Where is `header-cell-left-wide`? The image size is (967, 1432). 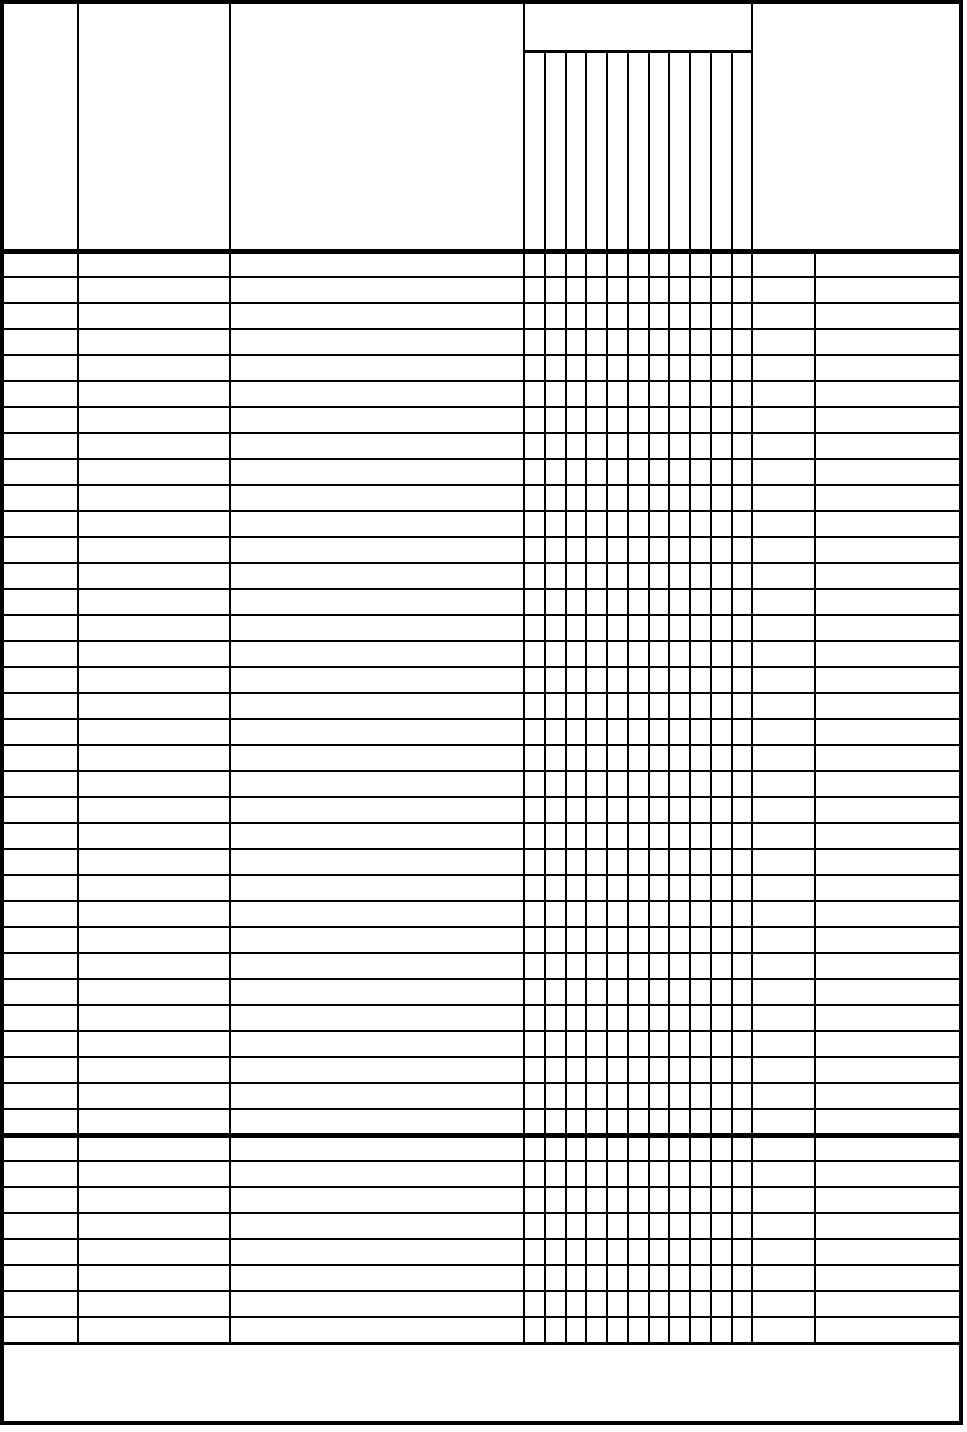 header-cell-left-wide is located at coordinates (377, 126).